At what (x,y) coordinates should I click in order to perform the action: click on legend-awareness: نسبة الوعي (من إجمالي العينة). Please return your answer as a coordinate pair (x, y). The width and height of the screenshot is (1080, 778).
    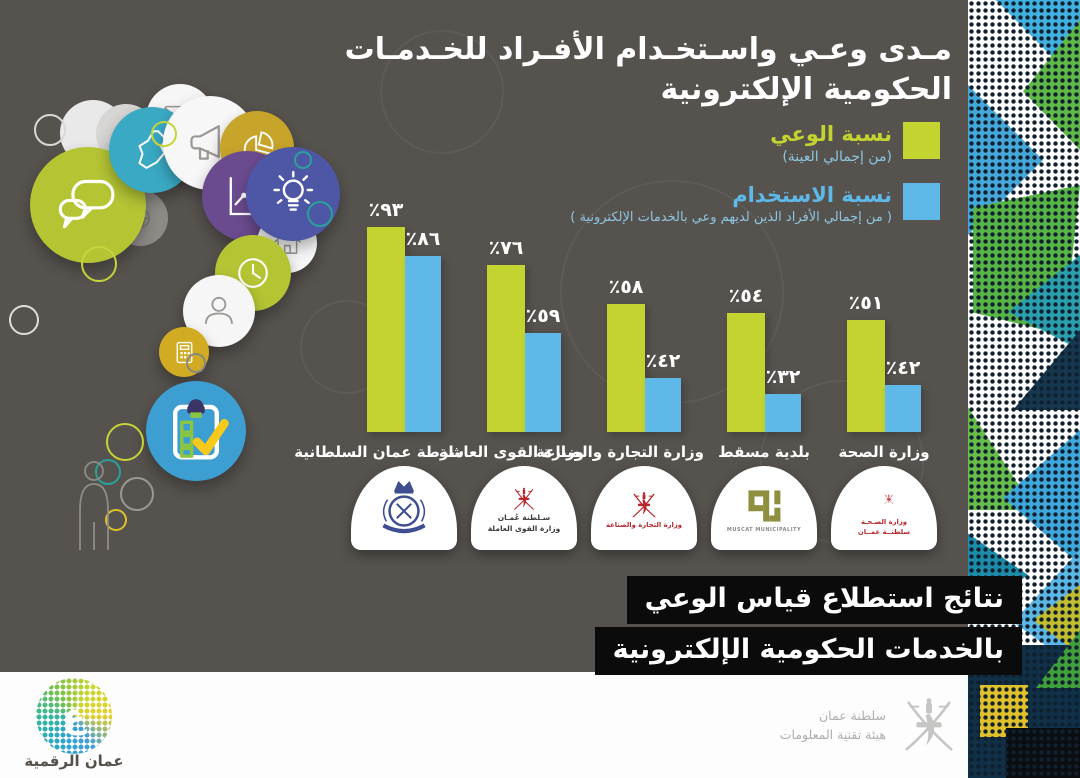
    Looking at the image, I should click on (855, 143).